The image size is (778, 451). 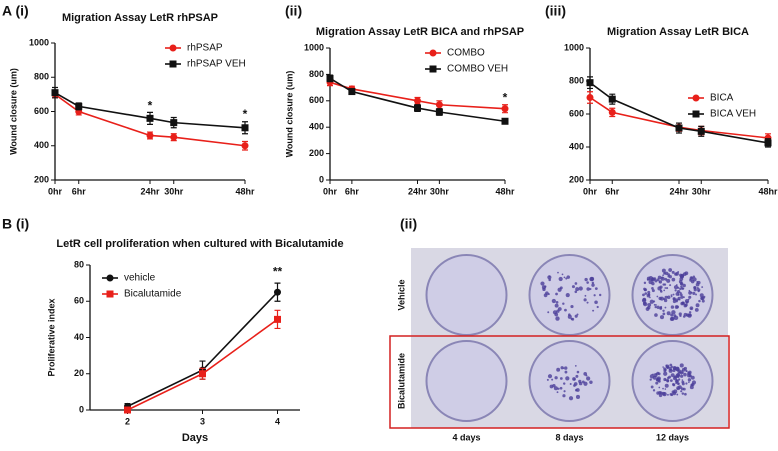 What do you see at coordinates (140, 278) in the screenshot?
I see `legend-label: vehicle` at bounding box center [140, 278].